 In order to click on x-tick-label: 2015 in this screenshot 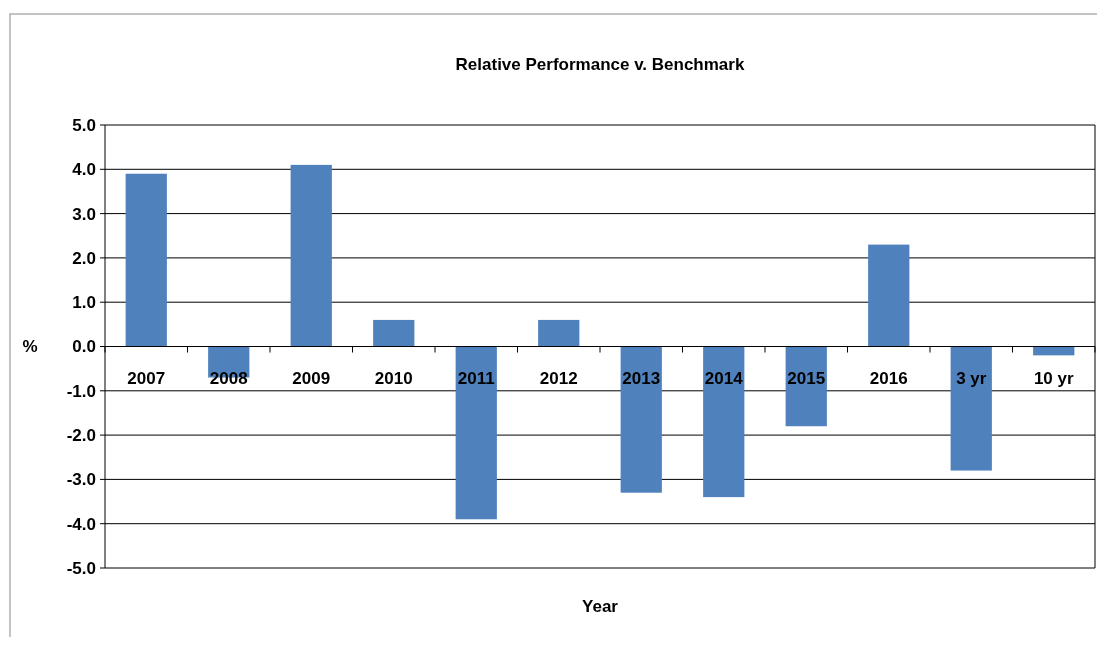, I will do `click(806, 378)`.